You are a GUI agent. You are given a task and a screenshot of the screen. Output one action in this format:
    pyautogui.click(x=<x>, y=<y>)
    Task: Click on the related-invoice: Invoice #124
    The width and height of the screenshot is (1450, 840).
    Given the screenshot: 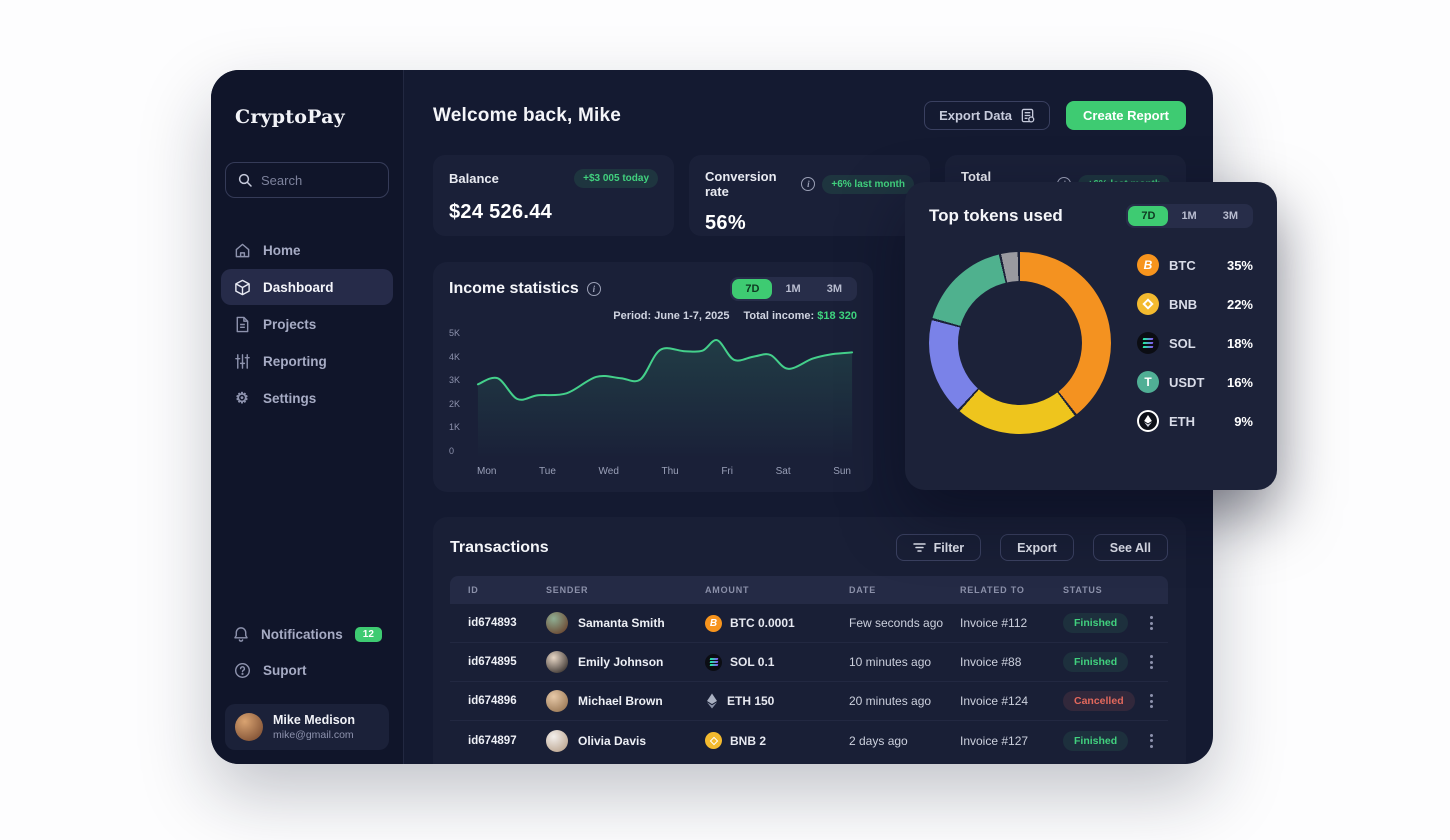 What is the action you would take?
    pyautogui.click(x=994, y=701)
    